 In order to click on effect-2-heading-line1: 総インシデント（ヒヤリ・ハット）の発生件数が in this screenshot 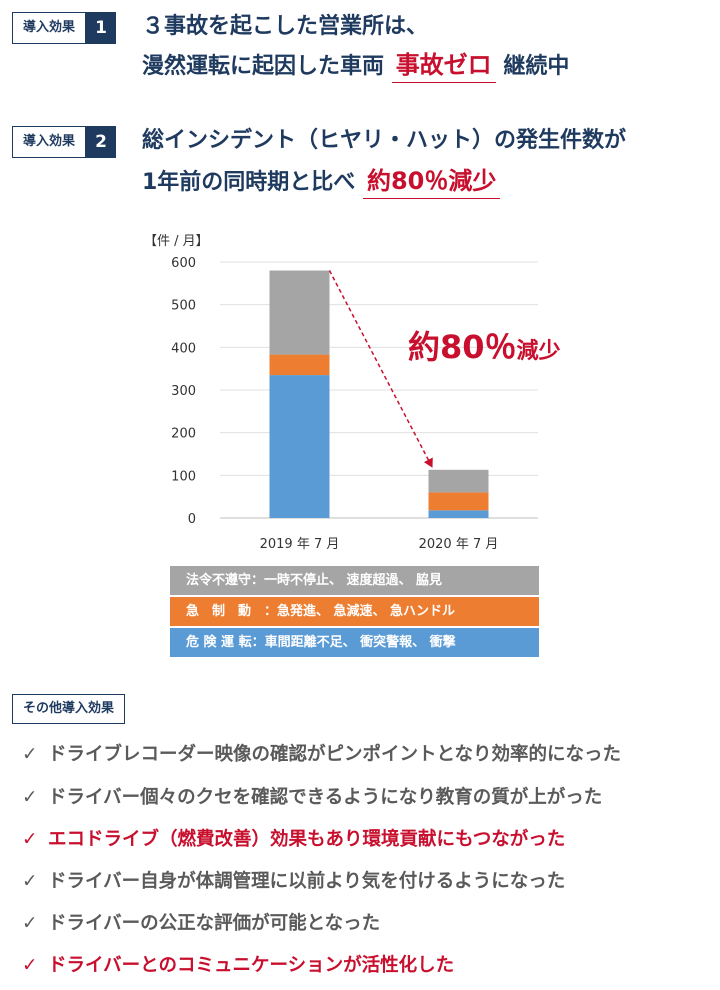, I will do `click(384, 140)`.